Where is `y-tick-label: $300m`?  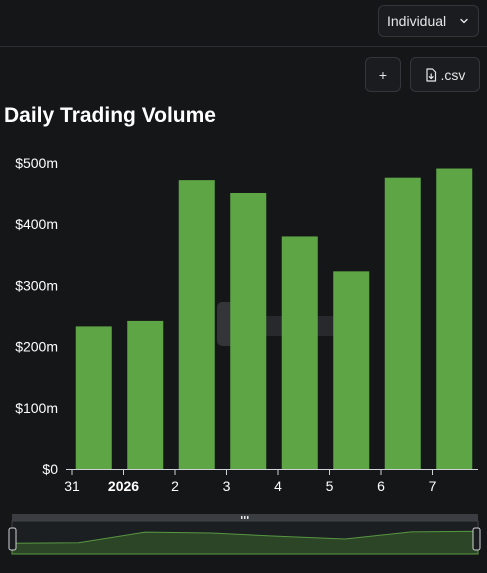
y-tick-label: $300m is located at coordinates (36, 285).